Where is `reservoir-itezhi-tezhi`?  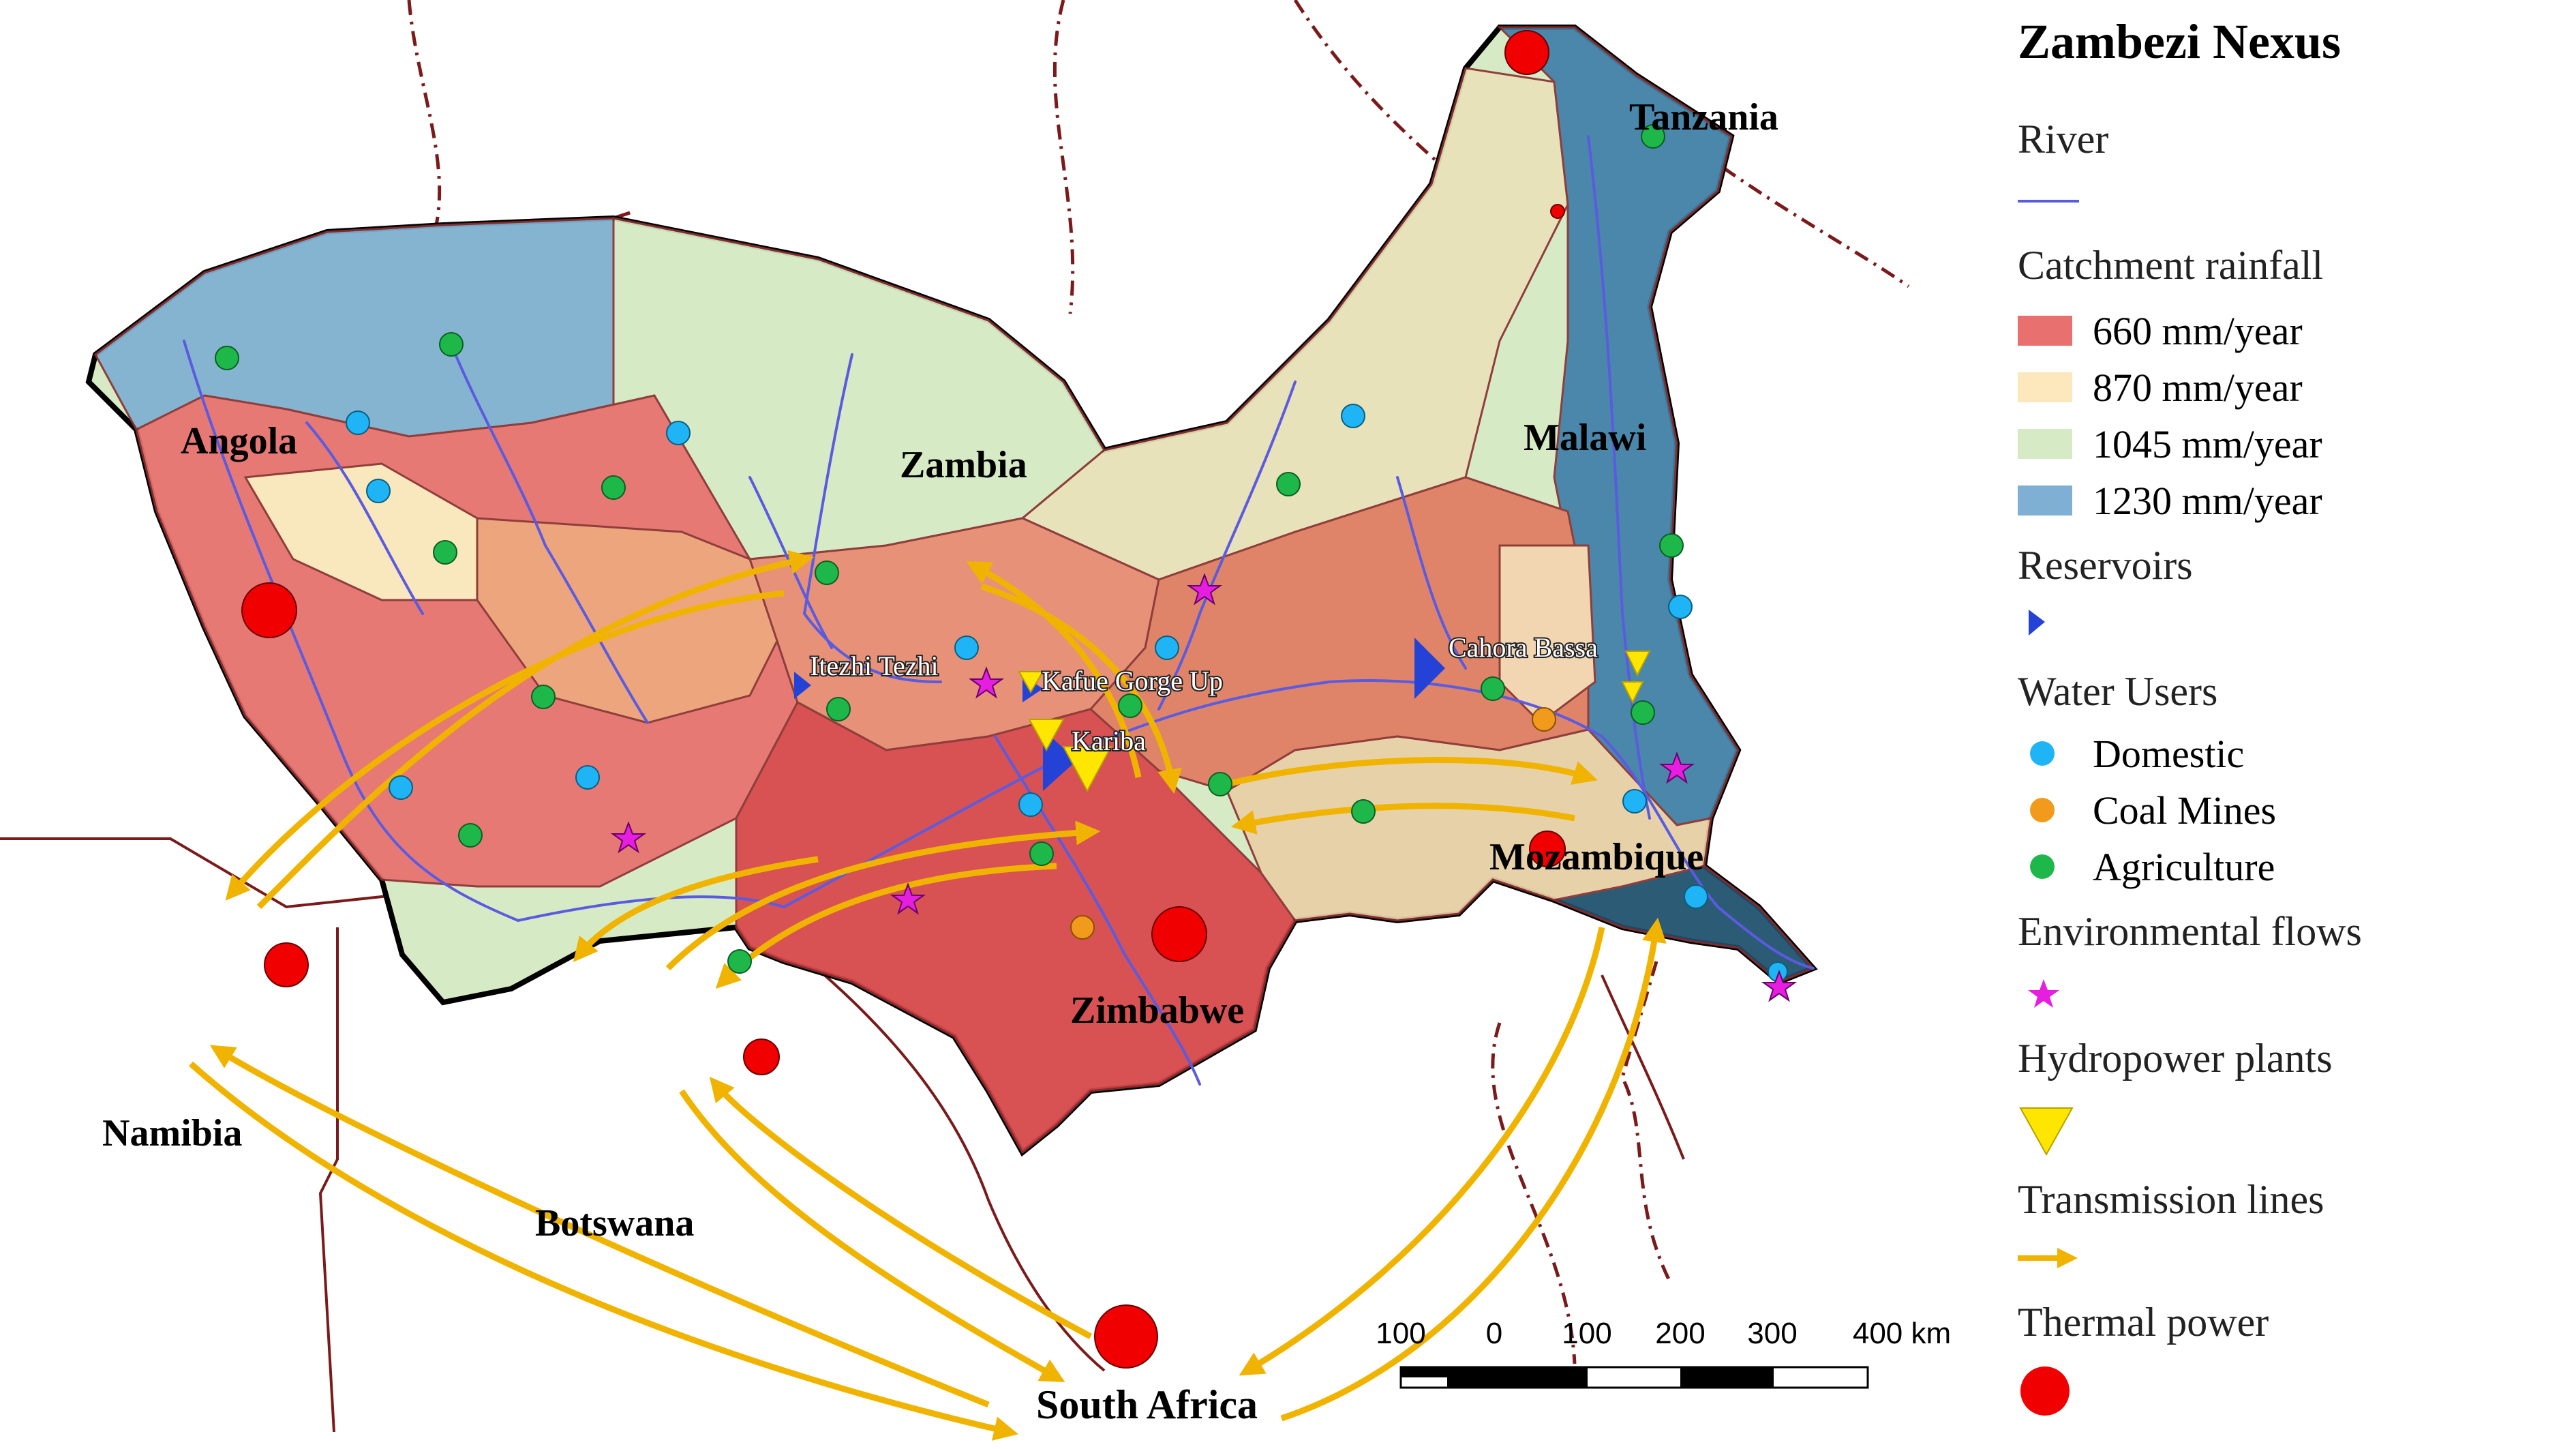
reservoir-itezhi-tezhi is located at coordinates (802, 685).